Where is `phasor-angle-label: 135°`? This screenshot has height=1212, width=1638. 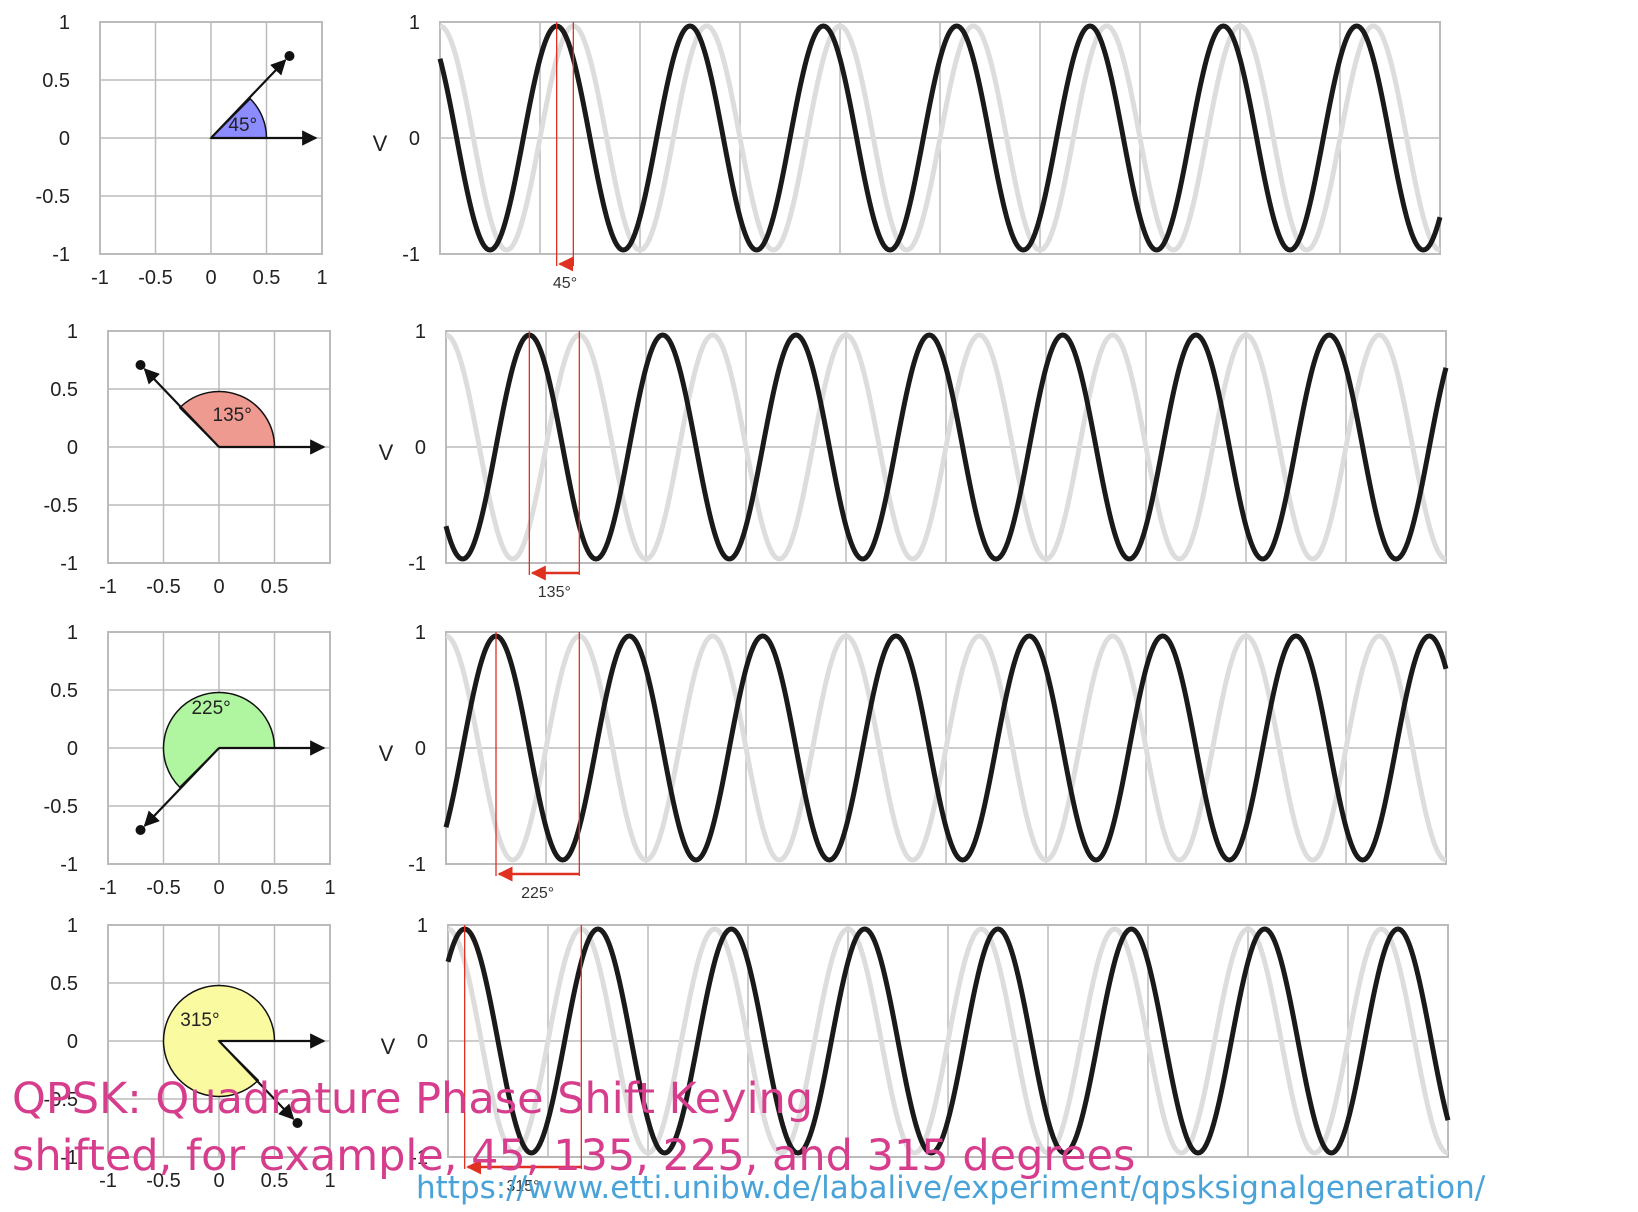 phasor-angle-label: 135° is located at coordinates (232, 415).